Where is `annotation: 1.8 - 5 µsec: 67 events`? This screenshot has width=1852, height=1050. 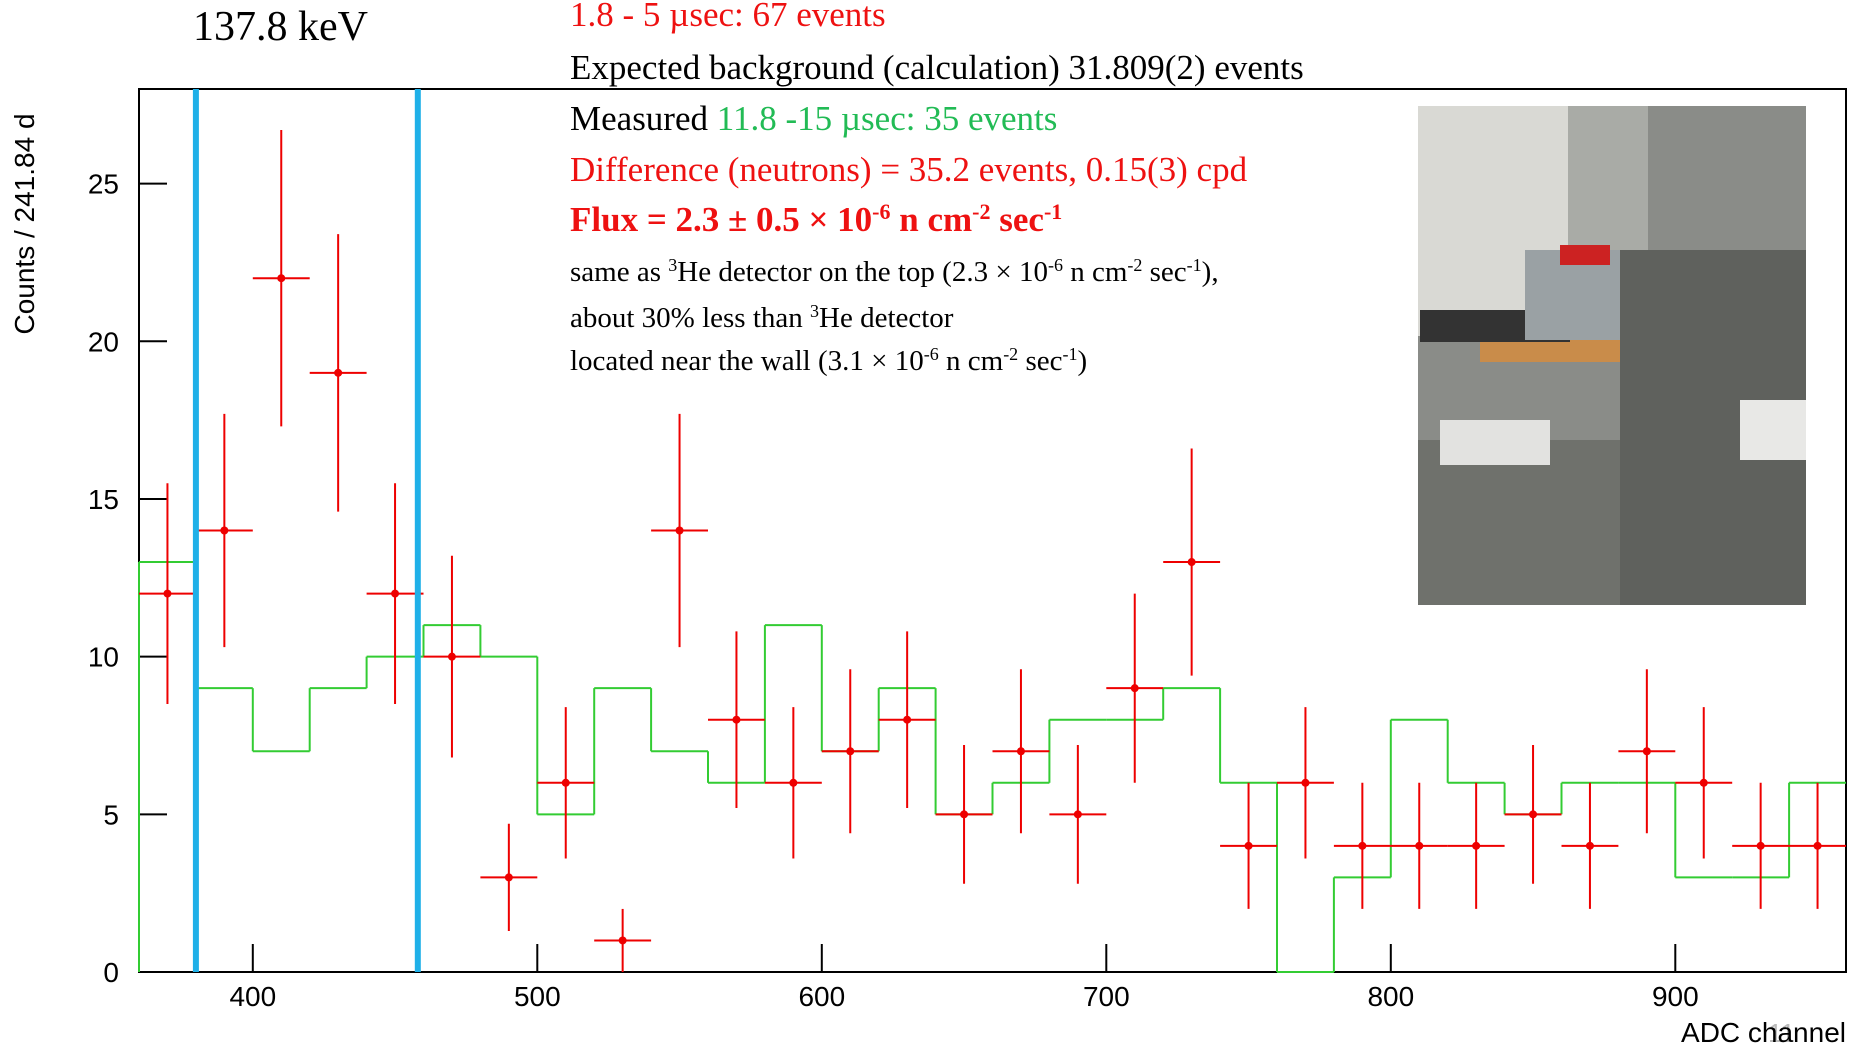 annotation: 1.8 - 5 µsec: 67 events is located at coordinates (728, 17).